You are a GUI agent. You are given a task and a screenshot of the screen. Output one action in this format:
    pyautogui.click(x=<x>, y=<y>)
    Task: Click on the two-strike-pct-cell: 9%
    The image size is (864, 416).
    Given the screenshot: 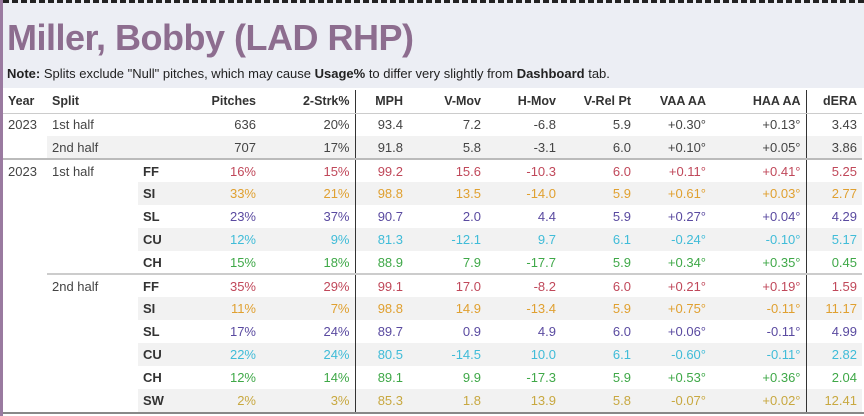 What is the action you would take?
    pyautogui.click(x=308, y=239)
    